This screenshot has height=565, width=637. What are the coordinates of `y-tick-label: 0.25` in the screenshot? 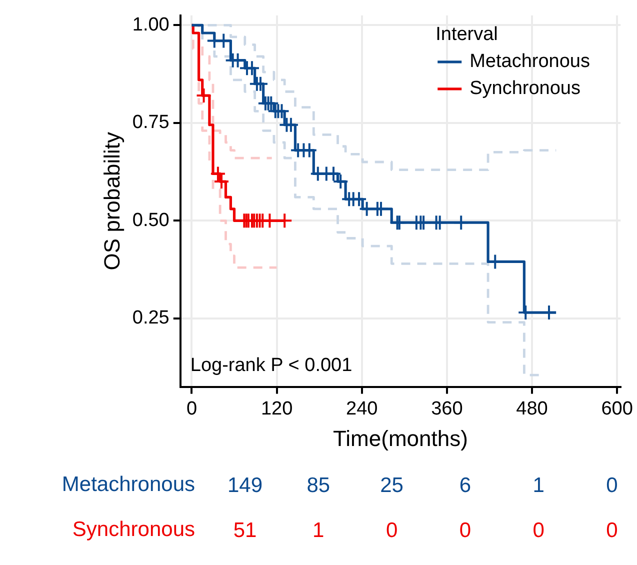 It's located at (151, 318).